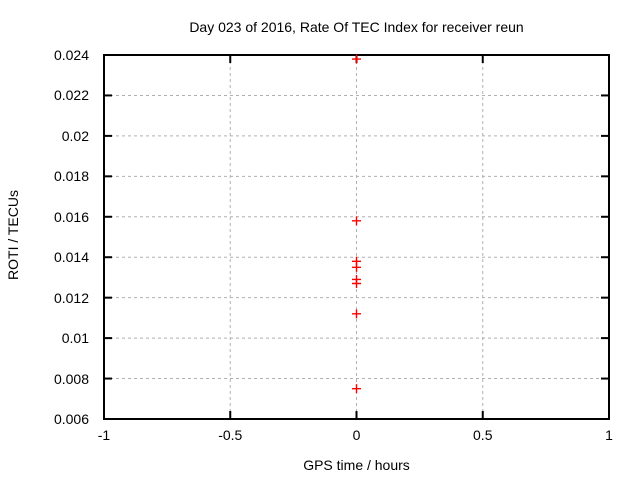 This screenshot has width=640, height=480. Describe the element at coordinates (356, 435) in the screenshot. I see `x-tick-label: 0` at that location.